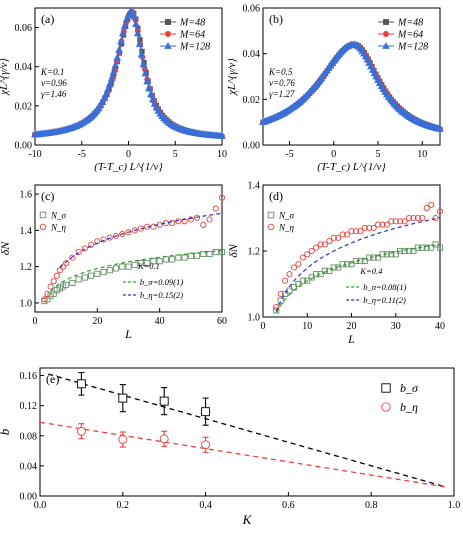 This screenshot has height=534, width=463. I want to click on x-tick-label: 1.0, so click(454, 505).